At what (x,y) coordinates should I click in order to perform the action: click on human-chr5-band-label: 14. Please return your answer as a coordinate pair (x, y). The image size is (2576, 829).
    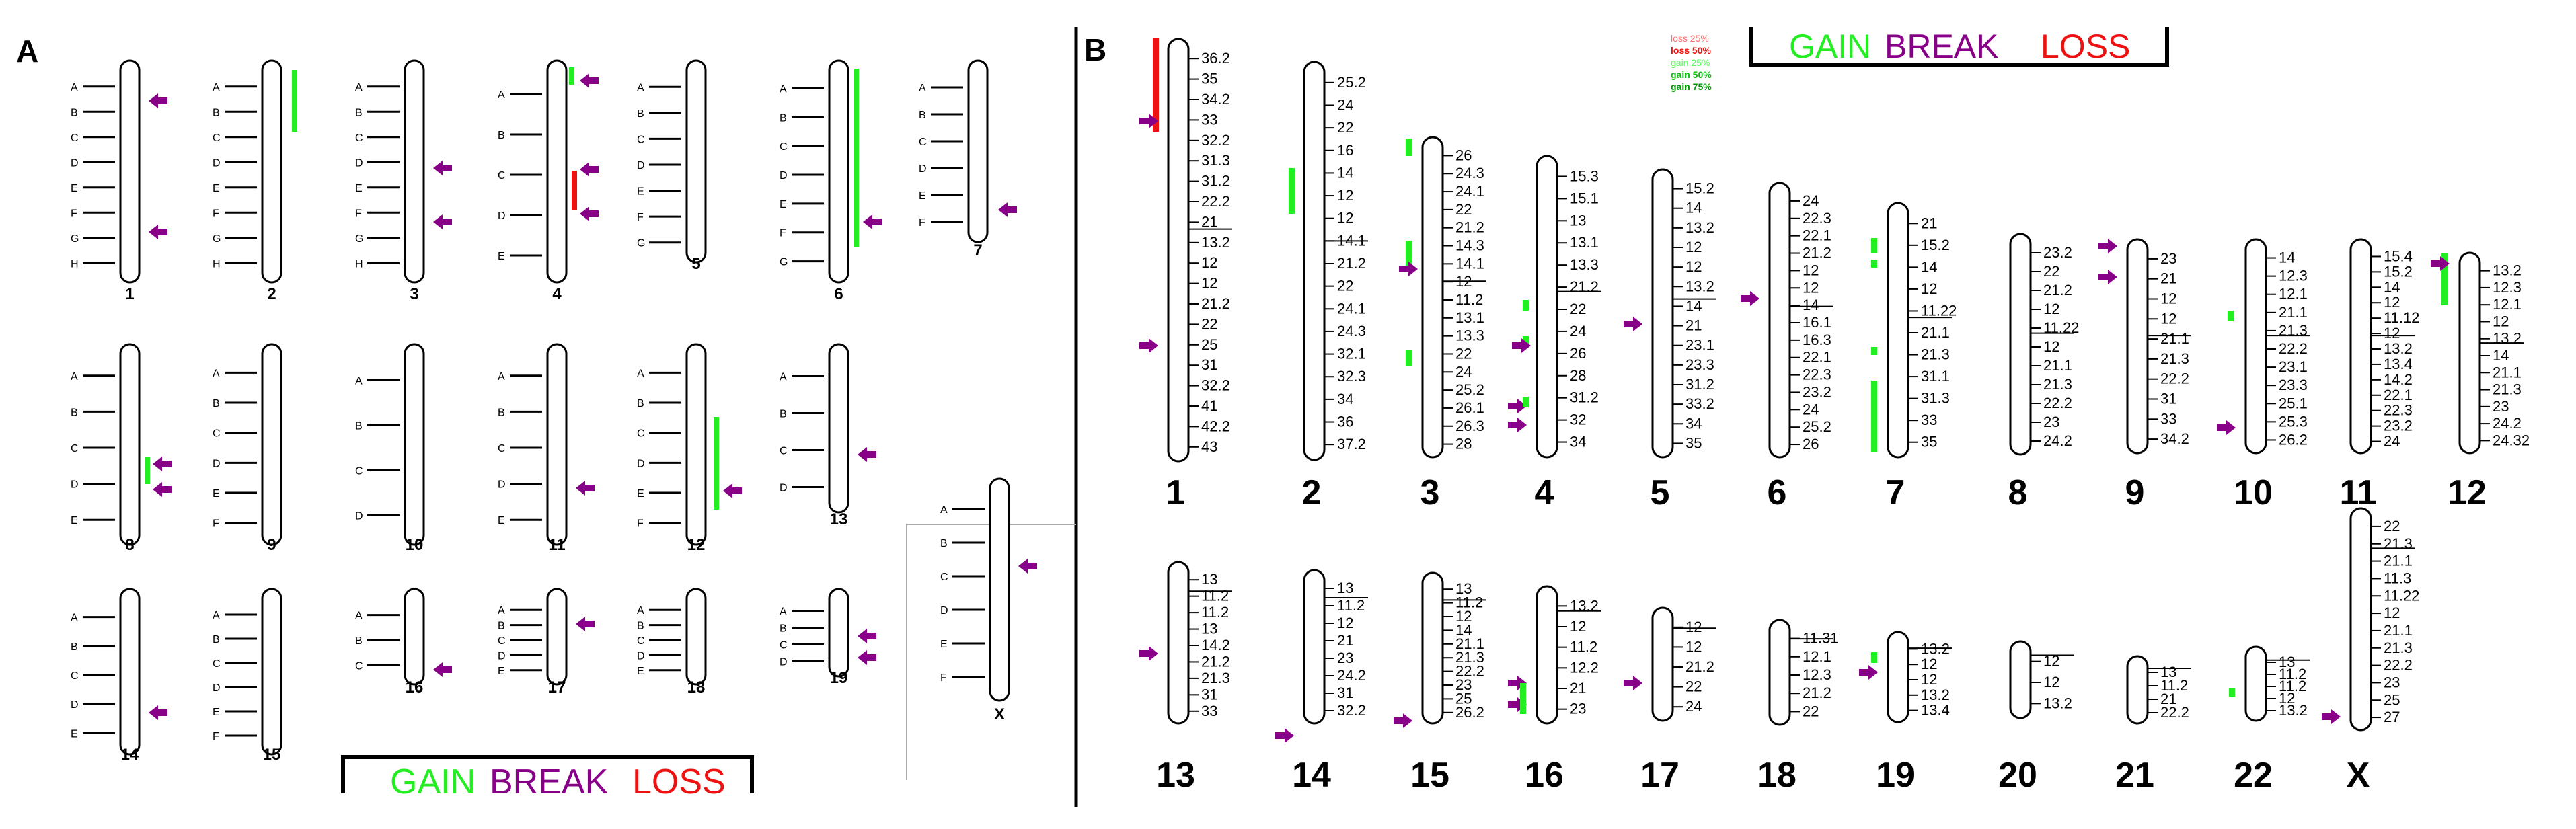
    Looking at the image, I should click on (1693, 208).